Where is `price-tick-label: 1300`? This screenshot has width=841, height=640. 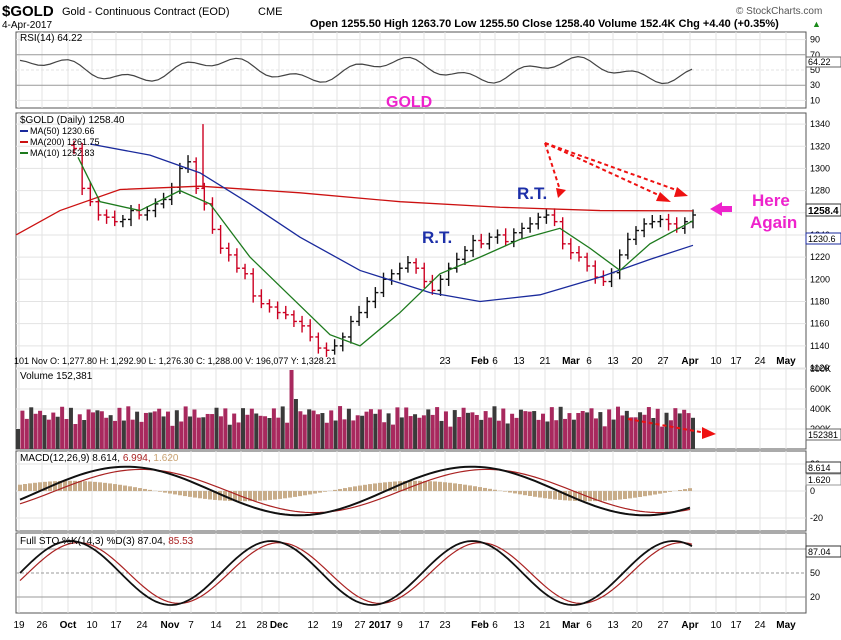 price-tick-label: 1300 is located at coordinates (820, 168).